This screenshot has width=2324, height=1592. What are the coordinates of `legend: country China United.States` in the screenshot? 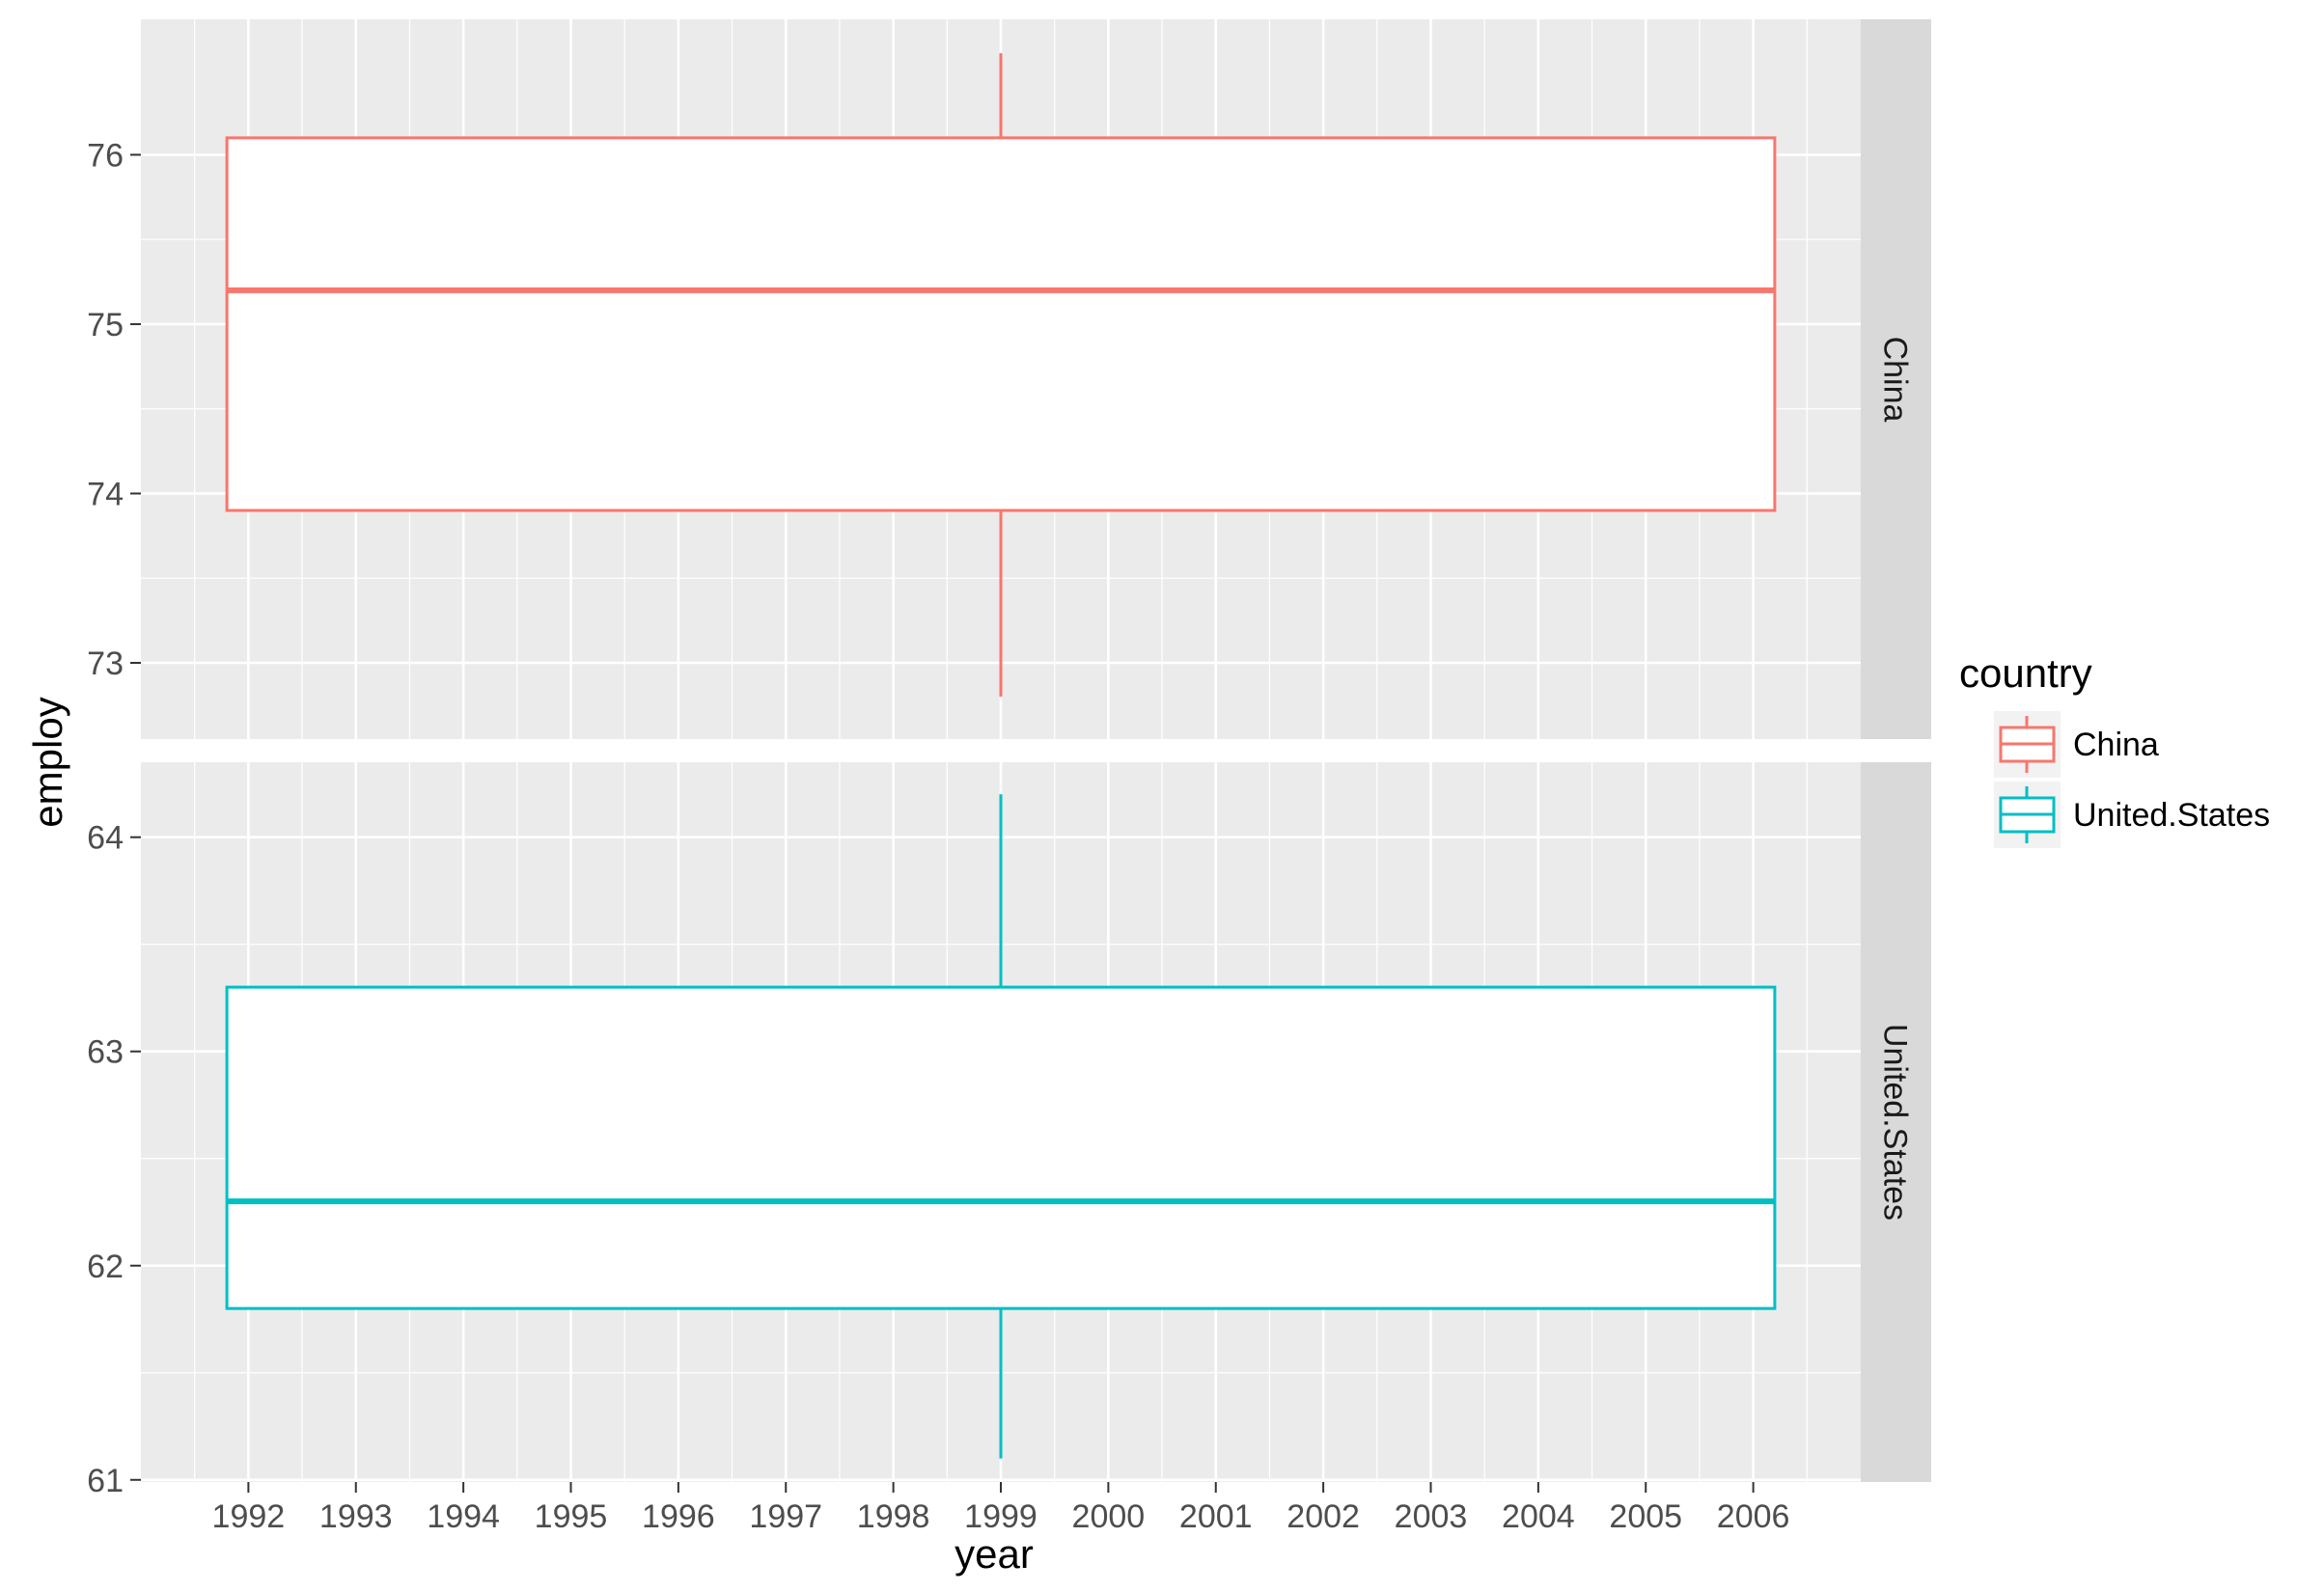 It's located at (2114, 749).